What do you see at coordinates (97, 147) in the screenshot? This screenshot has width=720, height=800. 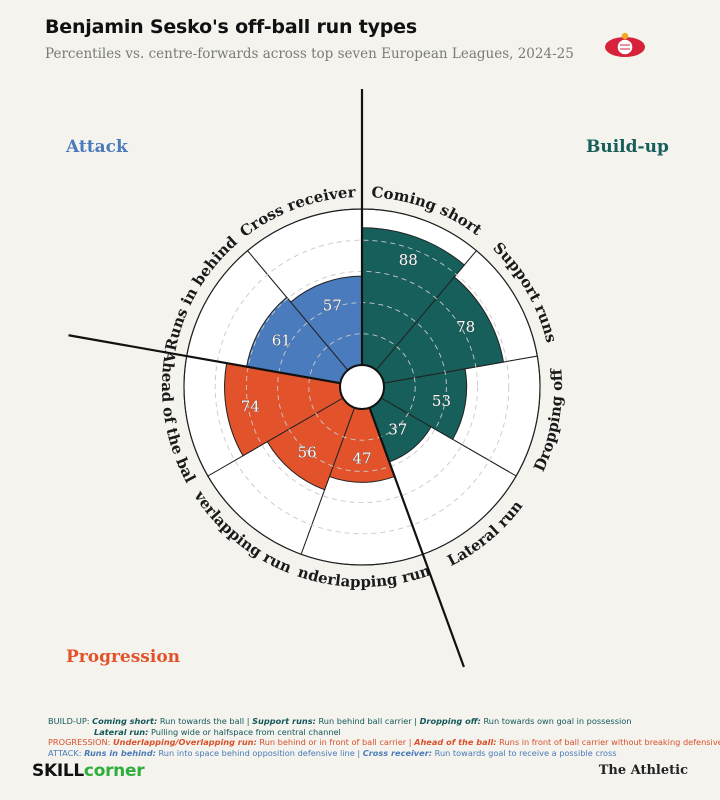 I see `group-label-attack: Attack` at bounding box center [97, 147].